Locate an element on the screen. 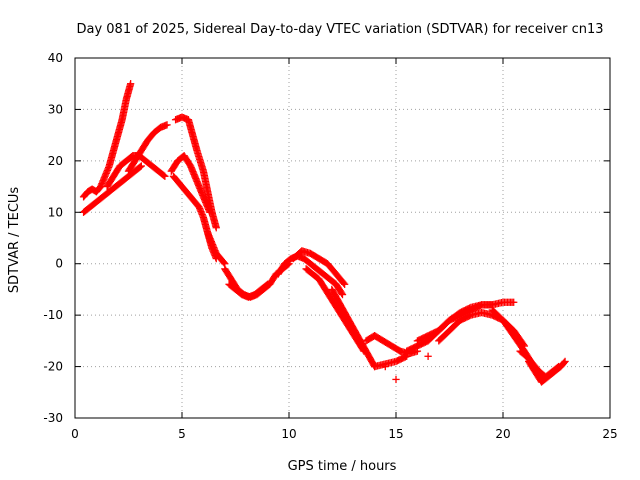 Image resolution: width=640 pixels, height=480 pixels. x-tick-label: 25 is located at coordinates (609, 434).